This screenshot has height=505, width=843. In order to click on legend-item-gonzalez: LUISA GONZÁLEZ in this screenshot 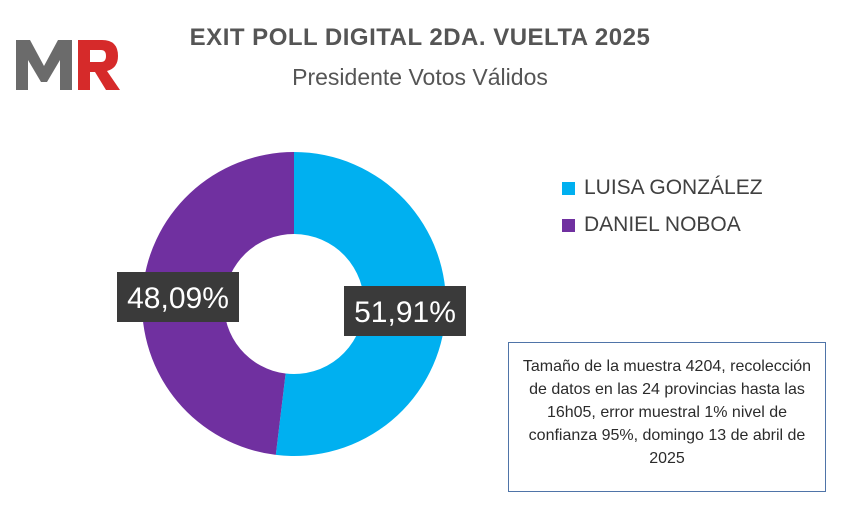, I will do `click(662, 188)`.